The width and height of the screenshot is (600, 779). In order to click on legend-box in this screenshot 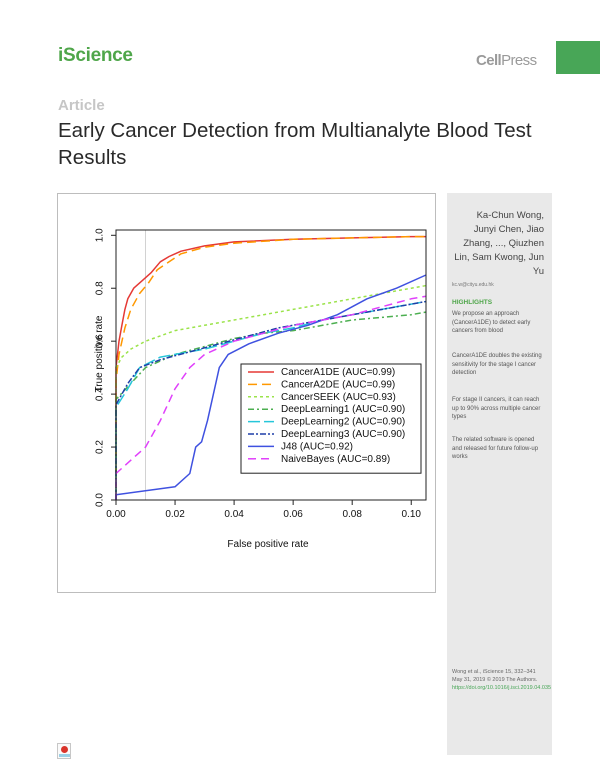, I will do `click(331, 418)`.